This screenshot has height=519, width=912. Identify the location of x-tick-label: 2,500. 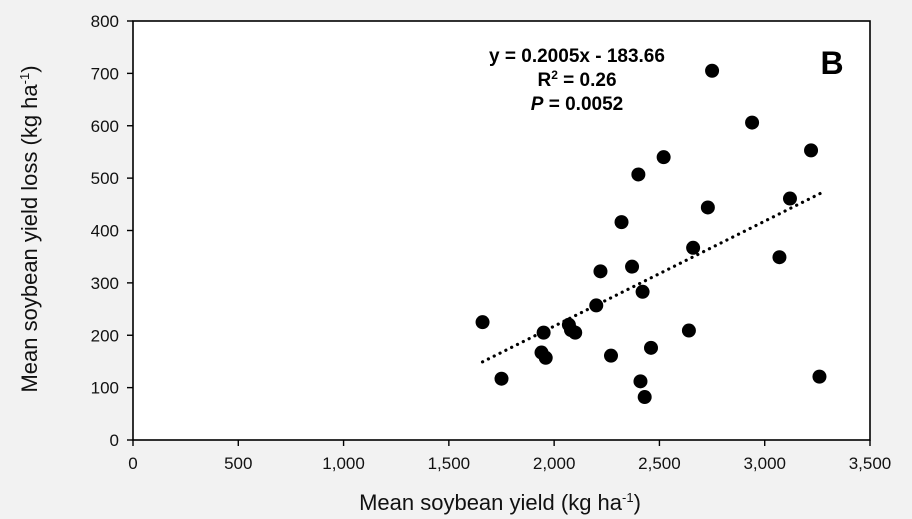
(659, 463).